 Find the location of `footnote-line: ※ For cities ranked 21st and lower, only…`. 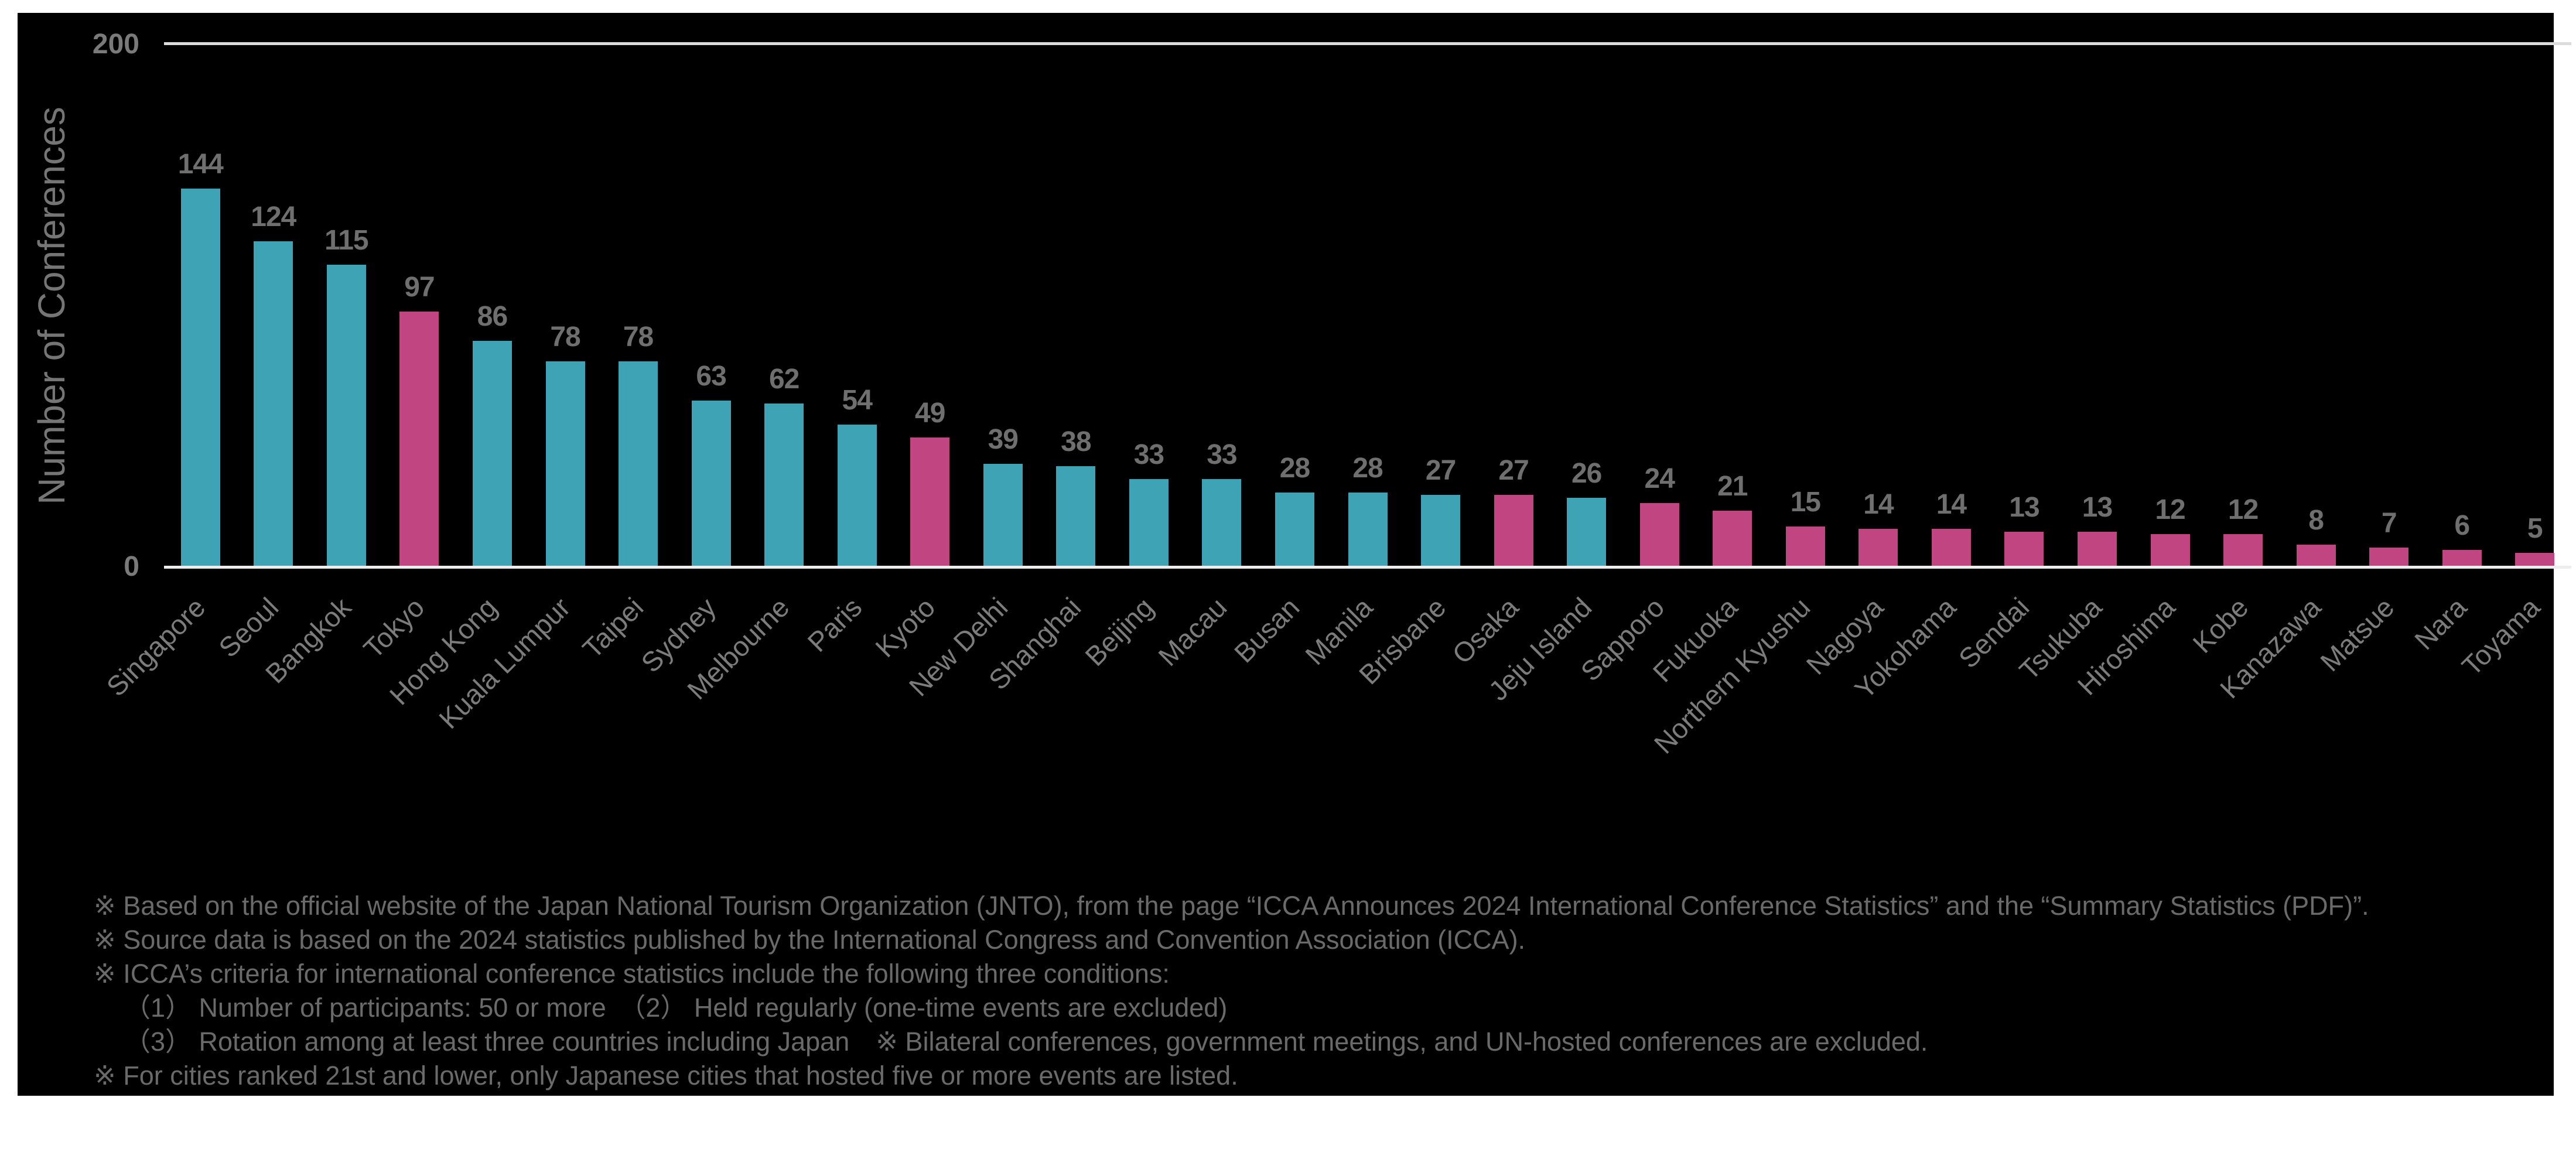

footnote-line: ※ For cities ranked 21st and lower, only… is located at coordinates (666, 1075).